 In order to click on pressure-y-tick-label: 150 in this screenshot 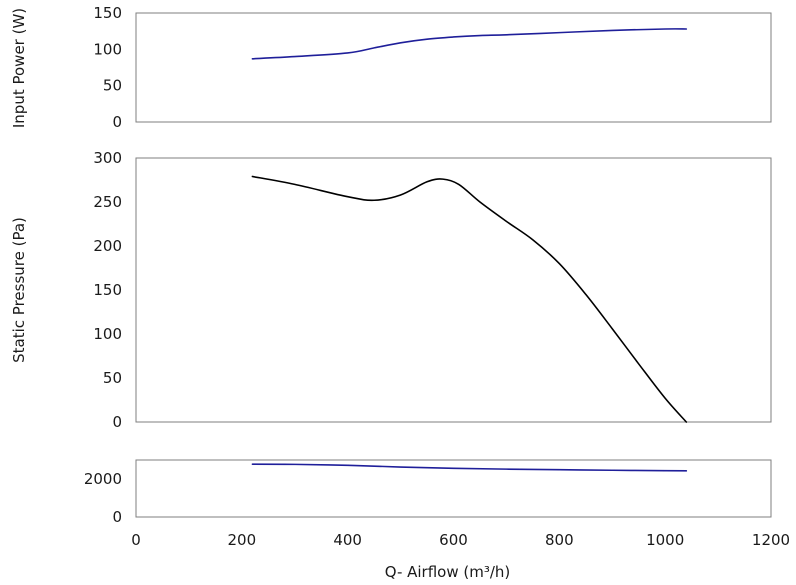, I will do `click(107, 290)`.